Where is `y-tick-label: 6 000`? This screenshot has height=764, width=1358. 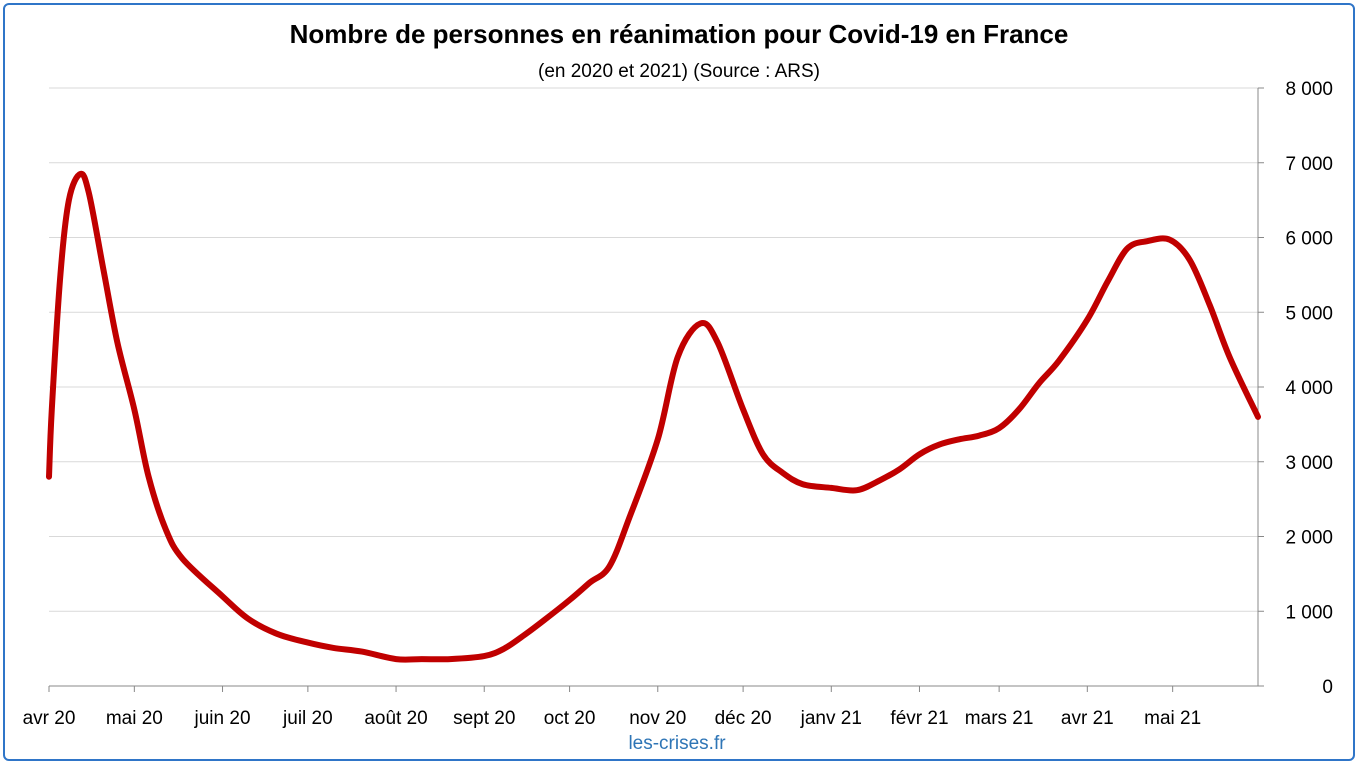 y-tick-label: 6 000 is located at coordinates (1309, 239).